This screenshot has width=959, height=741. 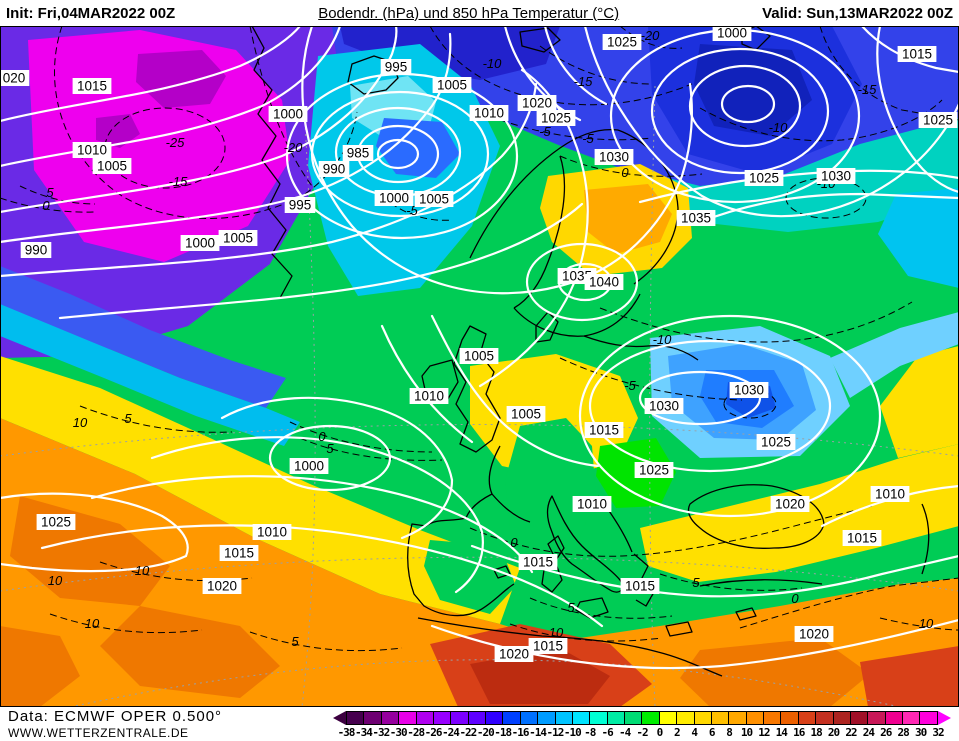 I want to click on colorbar-tick-label: -16, so click(x=520, y=732).